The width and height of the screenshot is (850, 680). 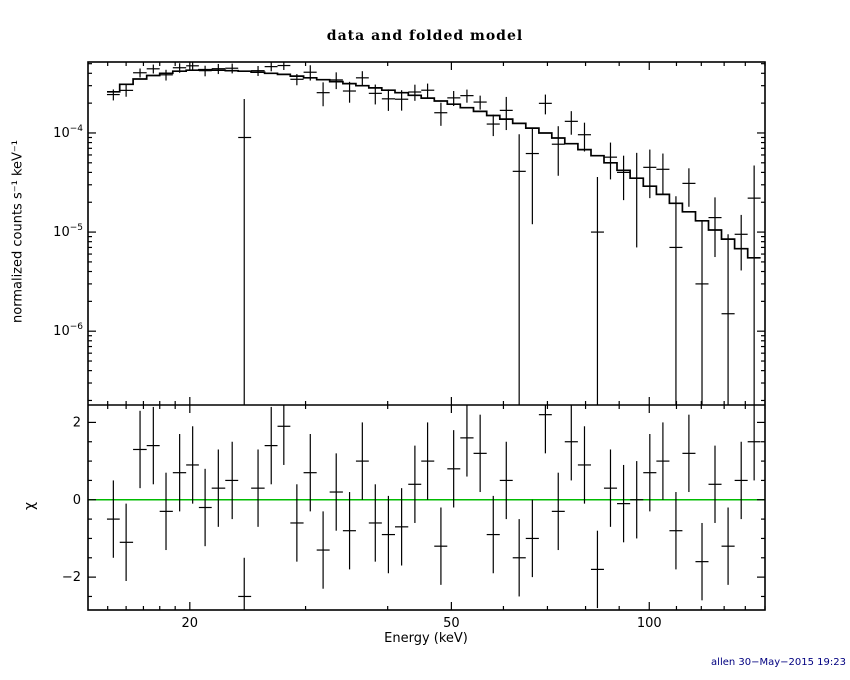 What do you see at coordinates (426, 638) in the screenshot?
I see `x-axis-label-energy: Energy (keV)` at bounding box center [426, 638].